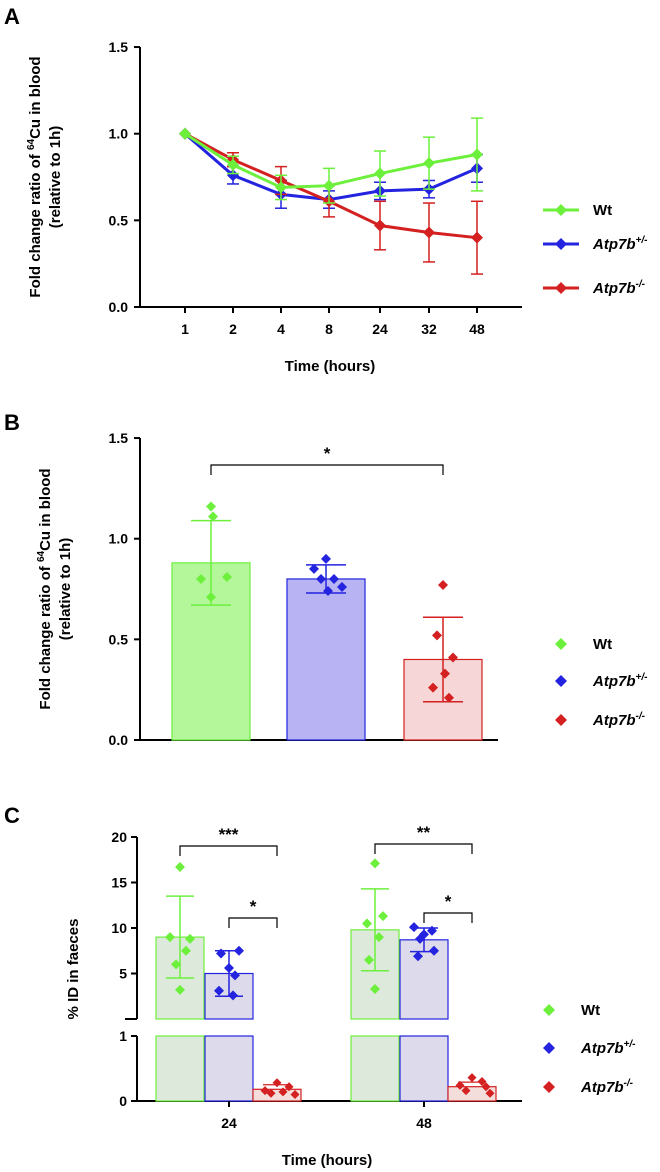 The width and height of the screenshot is (660, 1172). I want to click on panel-a-y-label-line1: Fold change ratio of 64Cu in blood, so click(35, 176).